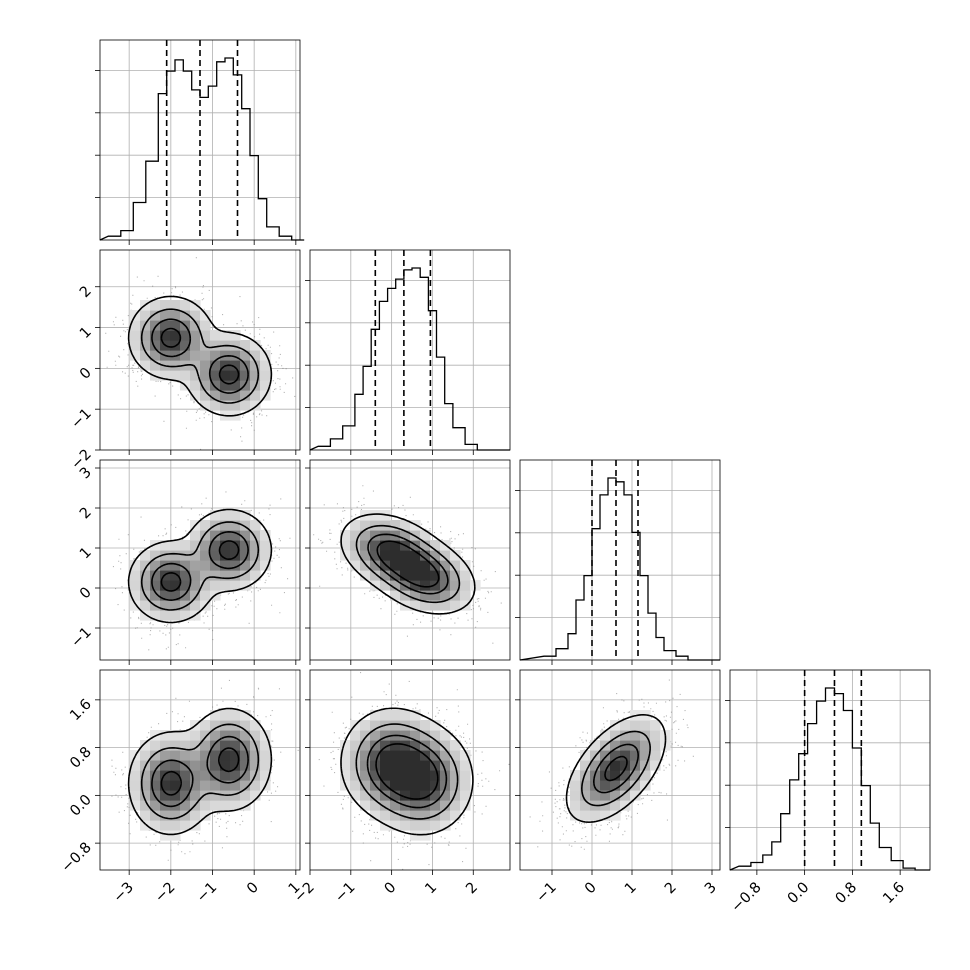  I want to click on axes-frame, so click(410, 350).